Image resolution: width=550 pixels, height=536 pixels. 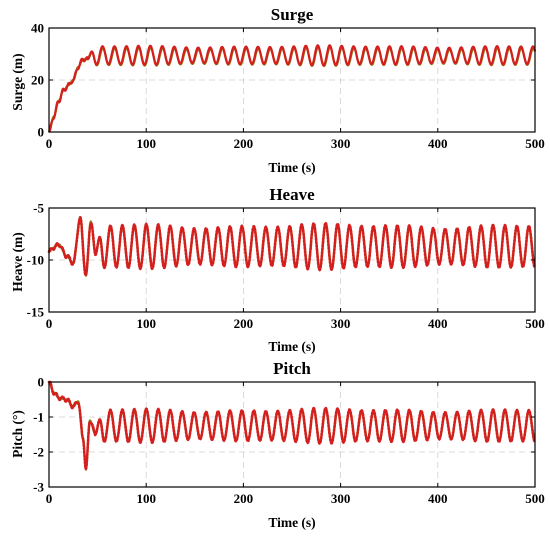 I want to click on pitch-ytick-label: -3, so click(x=38, y=487).